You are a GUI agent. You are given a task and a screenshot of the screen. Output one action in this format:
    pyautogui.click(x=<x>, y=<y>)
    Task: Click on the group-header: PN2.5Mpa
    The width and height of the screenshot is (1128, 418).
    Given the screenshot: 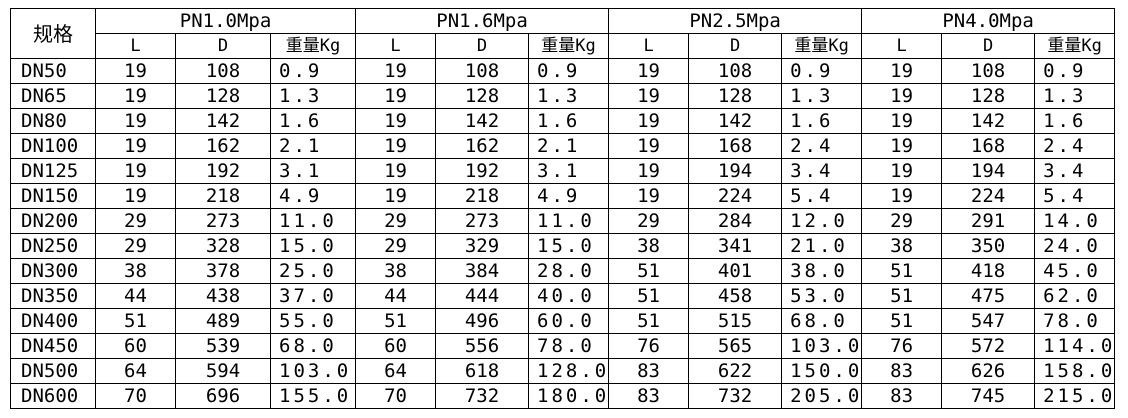 What is the action you would take?
    pyautogui.click(x=735, y=21)
    